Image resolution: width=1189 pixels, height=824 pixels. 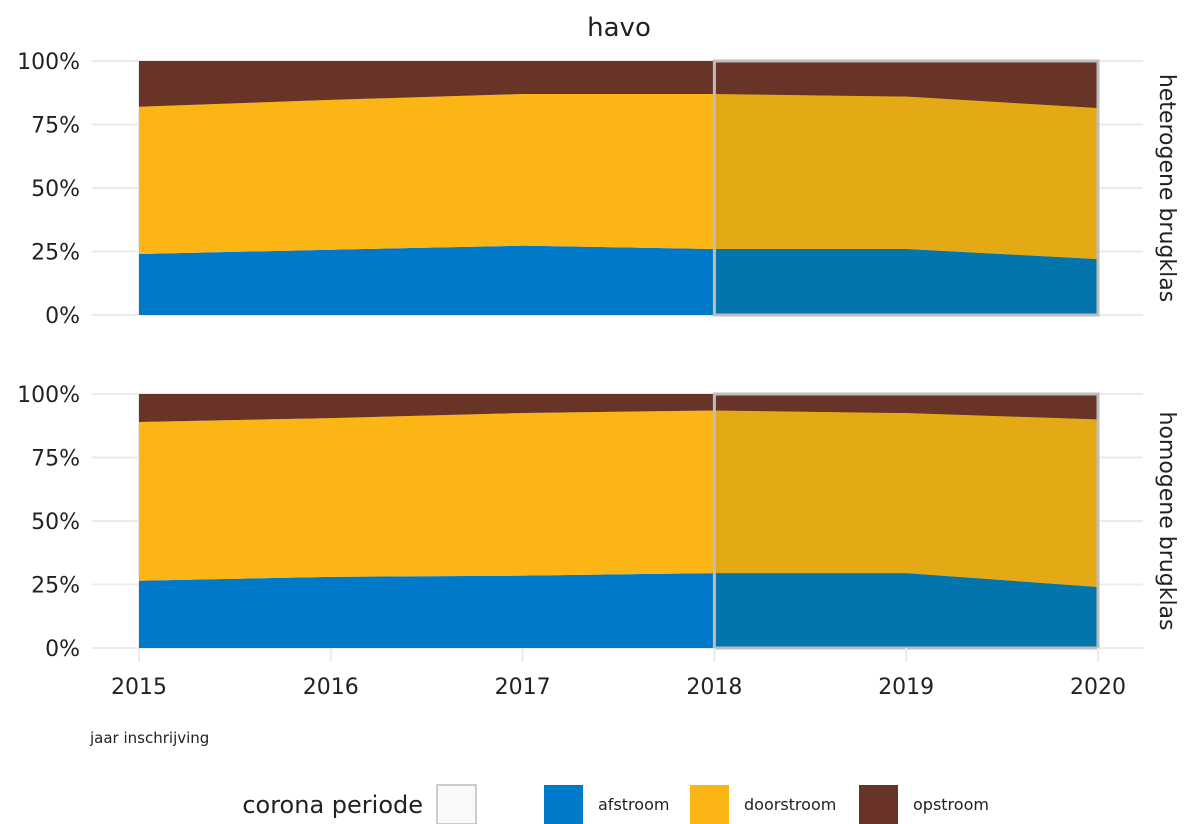 I want to click on legend-key-opstroom, so click(x=878, y=804).